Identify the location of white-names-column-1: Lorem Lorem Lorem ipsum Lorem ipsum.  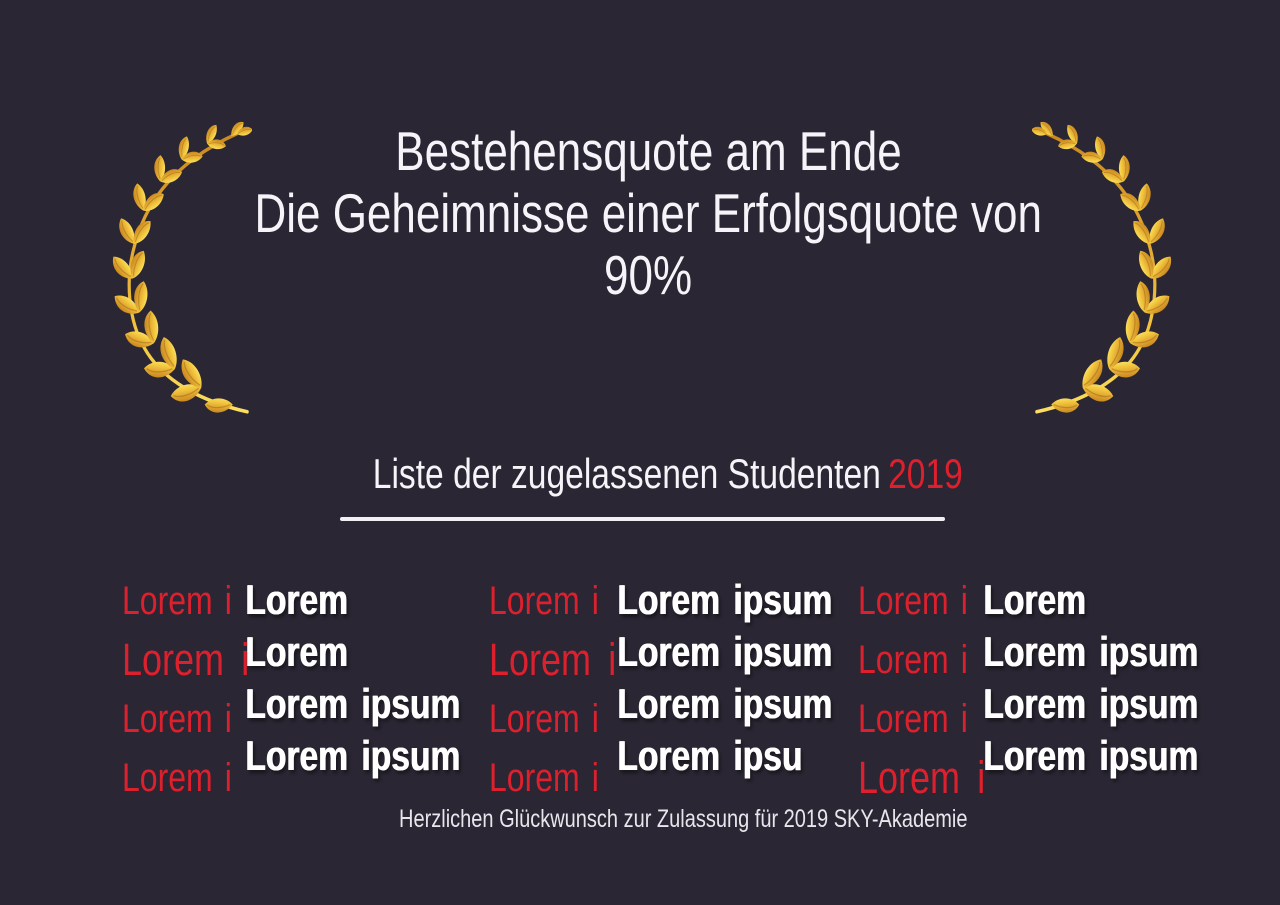
(379, 679).